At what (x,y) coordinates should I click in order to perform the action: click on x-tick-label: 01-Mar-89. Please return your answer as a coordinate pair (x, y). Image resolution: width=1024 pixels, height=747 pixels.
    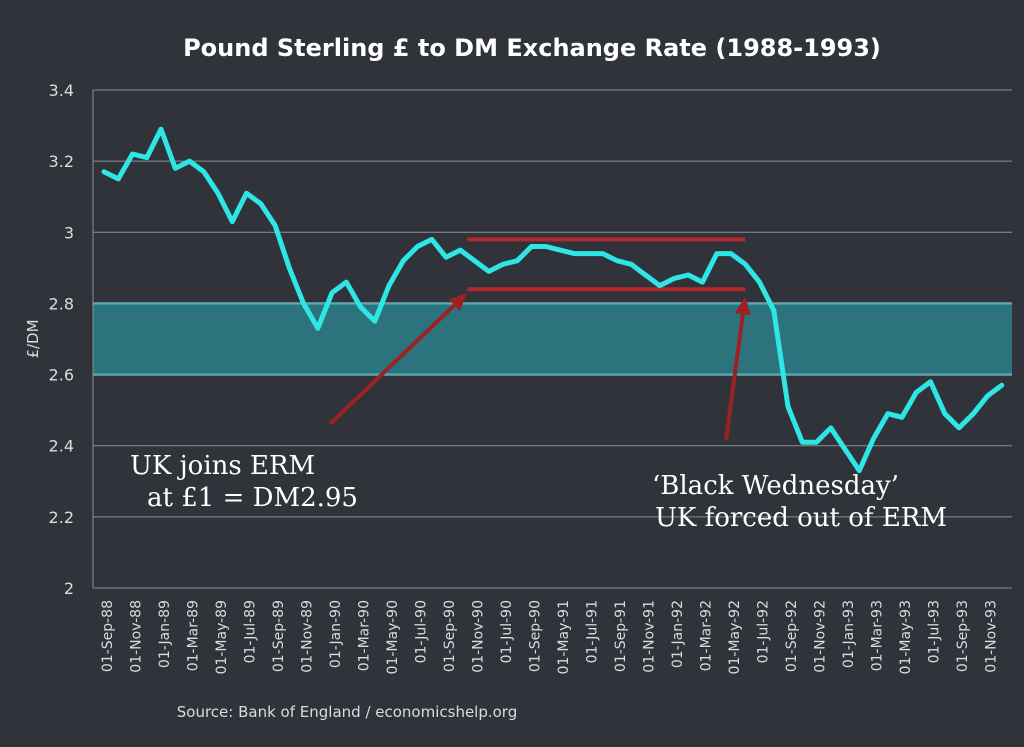
    Looking at the image, I should click on (194, 635).